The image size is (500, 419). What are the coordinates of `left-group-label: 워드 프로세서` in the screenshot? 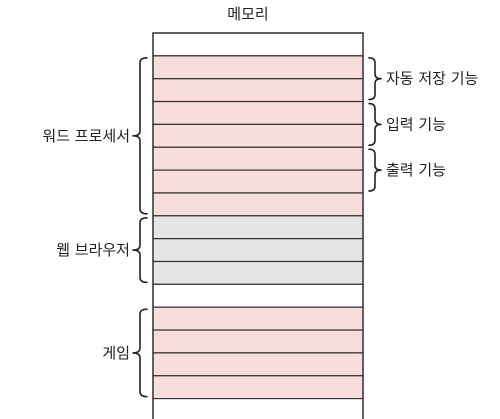 It's located at (86, 136).